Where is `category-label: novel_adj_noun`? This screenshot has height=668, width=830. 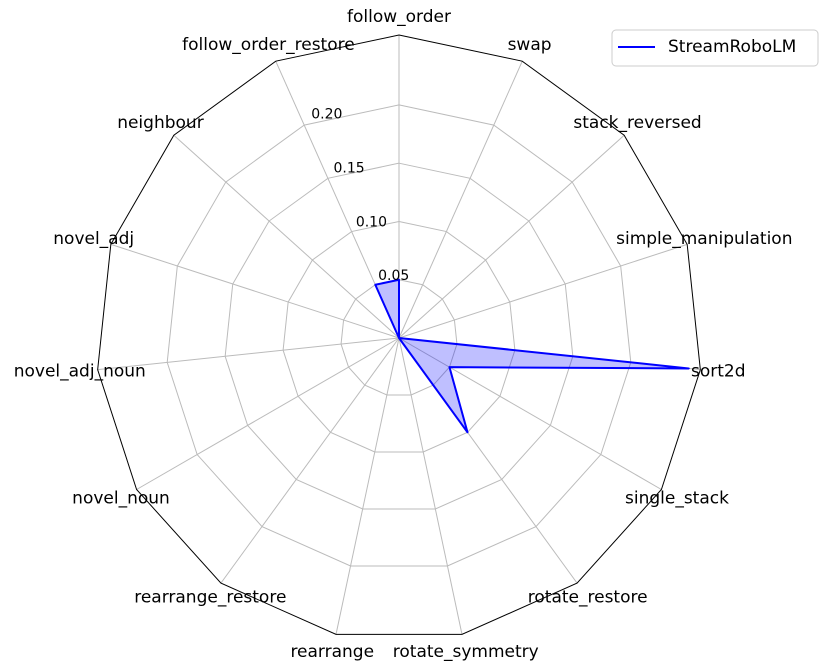
category-label: novel_adj_noun is located at coordinates (80, 372).